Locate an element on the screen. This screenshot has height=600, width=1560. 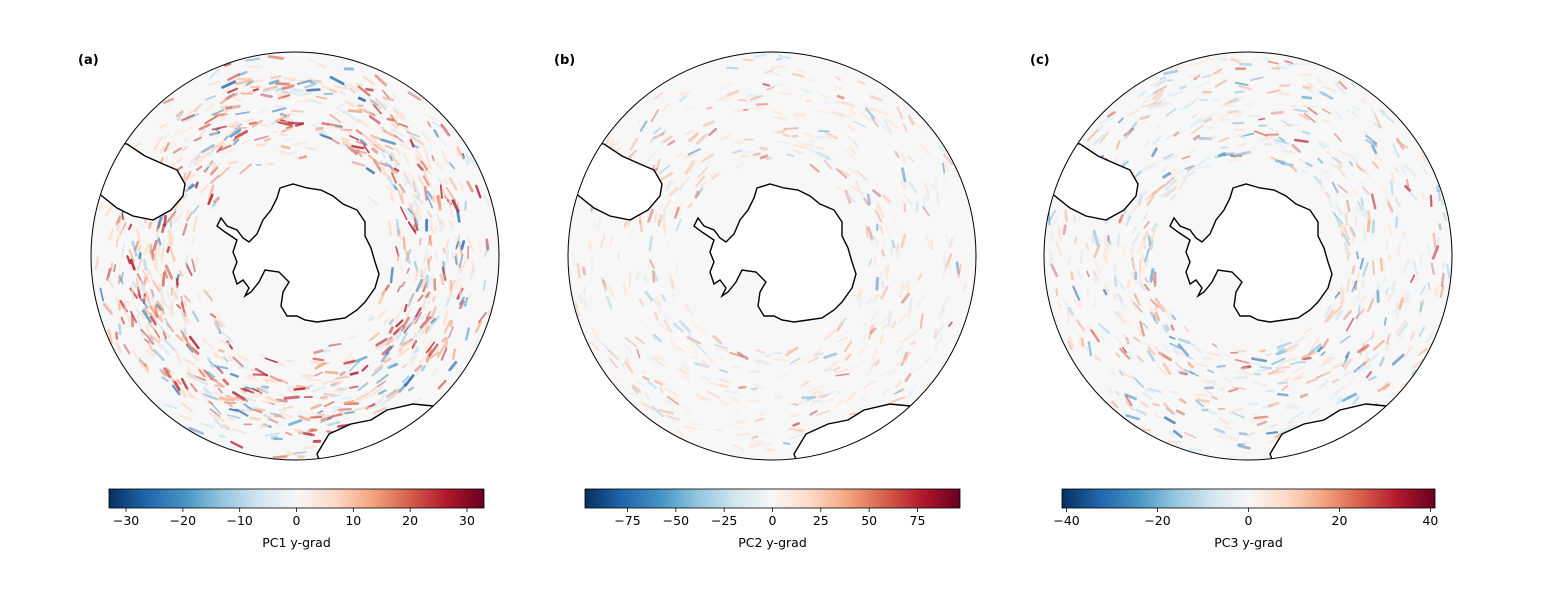
panel-label-b: (b) is located at coordinates (564, 60).